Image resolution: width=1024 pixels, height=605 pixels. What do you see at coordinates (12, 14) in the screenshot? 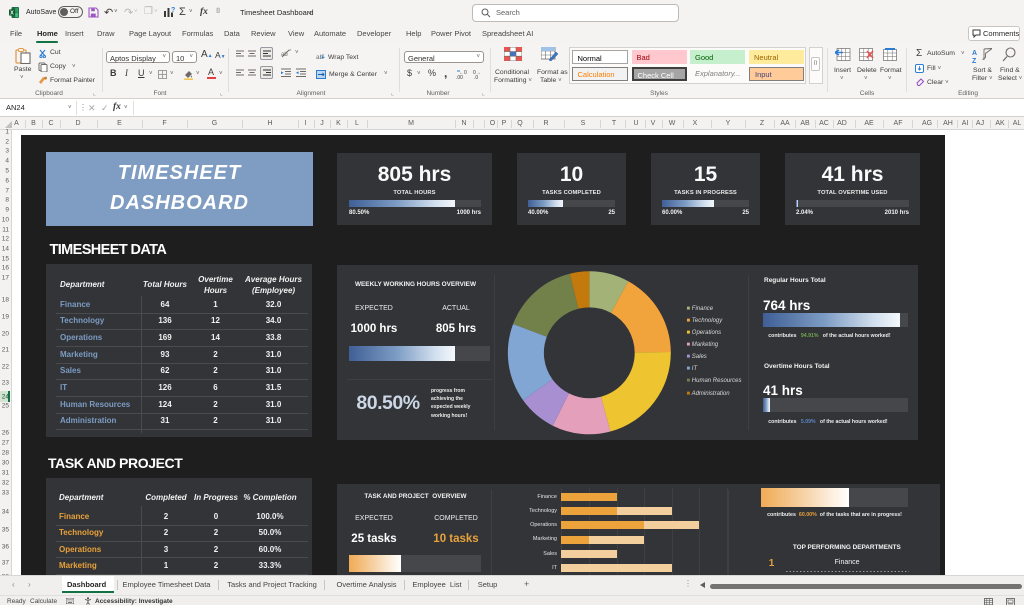
I see `svg-text: X` at bounding box center [12, 14].